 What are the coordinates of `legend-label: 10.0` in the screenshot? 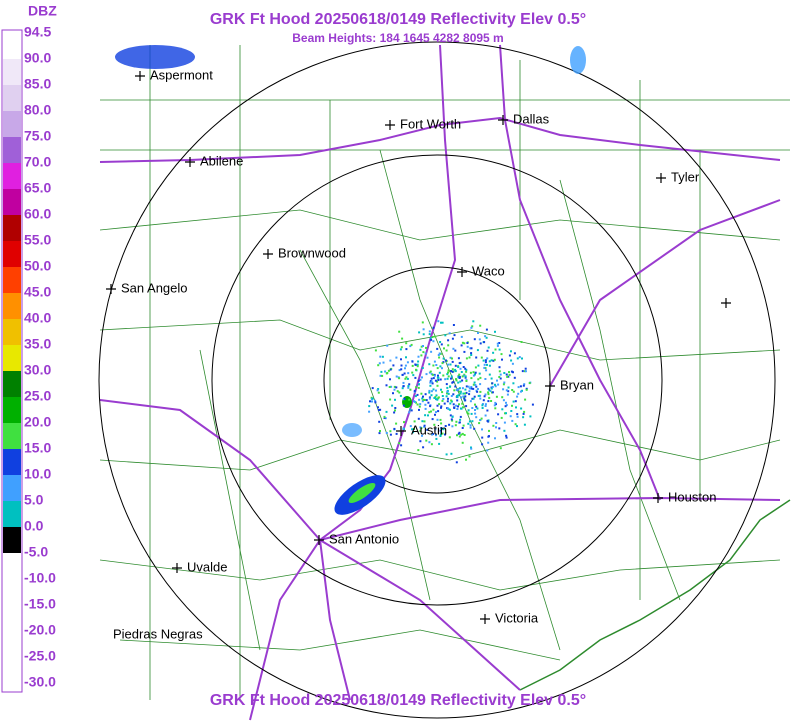 It's located at (37, 474).